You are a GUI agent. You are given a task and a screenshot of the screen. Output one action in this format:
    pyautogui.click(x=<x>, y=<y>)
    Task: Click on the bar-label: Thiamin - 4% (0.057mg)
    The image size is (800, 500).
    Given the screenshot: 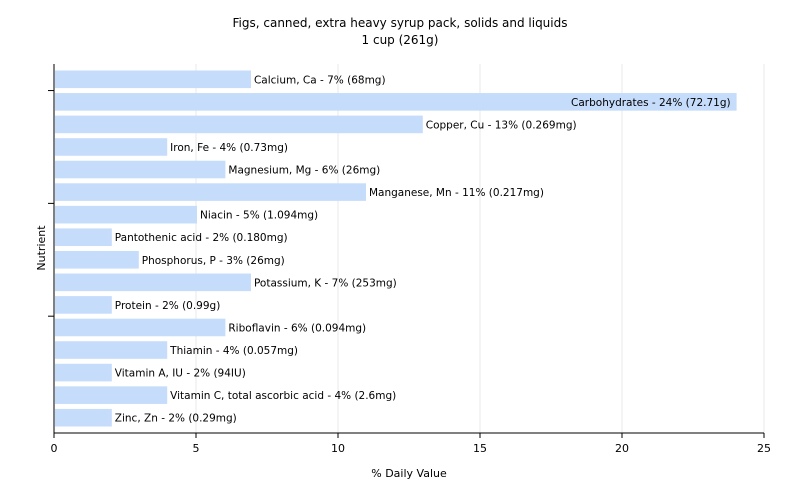 What is the action you would take?
    pyautogui.click(x=233, y=351)
    